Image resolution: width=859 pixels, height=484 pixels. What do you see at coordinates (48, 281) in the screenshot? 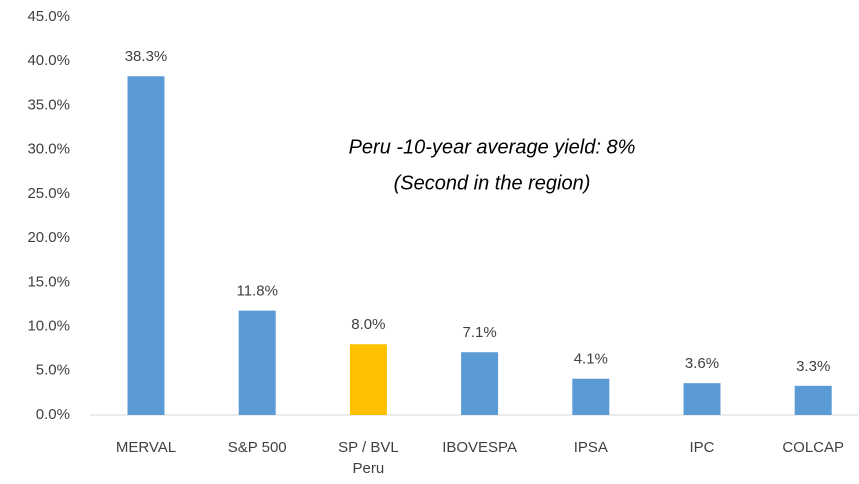
I see `y-tick-label: 15.0%` at bounding box center [48, 281].